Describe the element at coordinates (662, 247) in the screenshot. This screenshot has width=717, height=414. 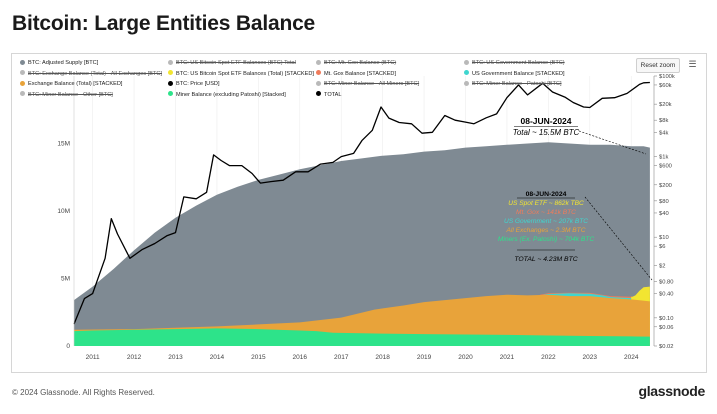
I see `y-right-tick-label: $6` at that location.